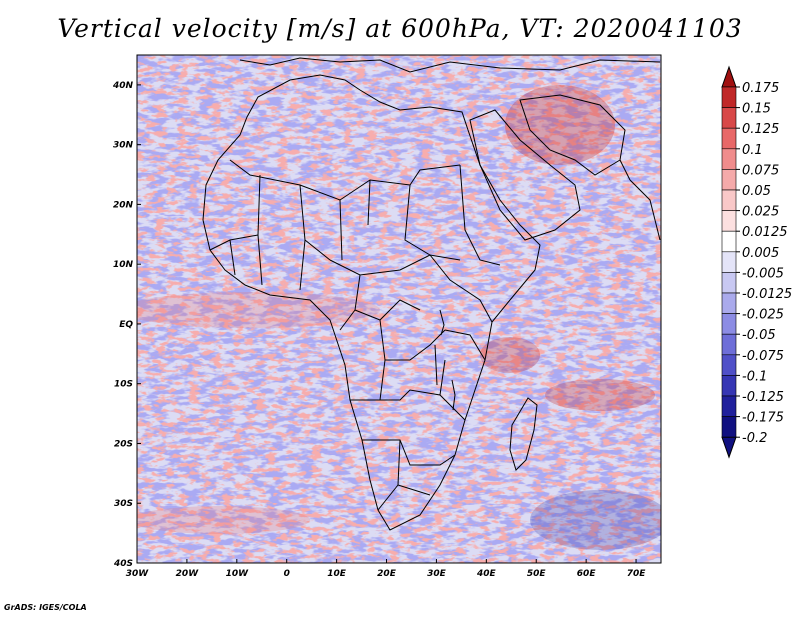  Describe the element at coordinates (756, 191) in the screenshot. I see `colorbar-label: 0.05` at that location.